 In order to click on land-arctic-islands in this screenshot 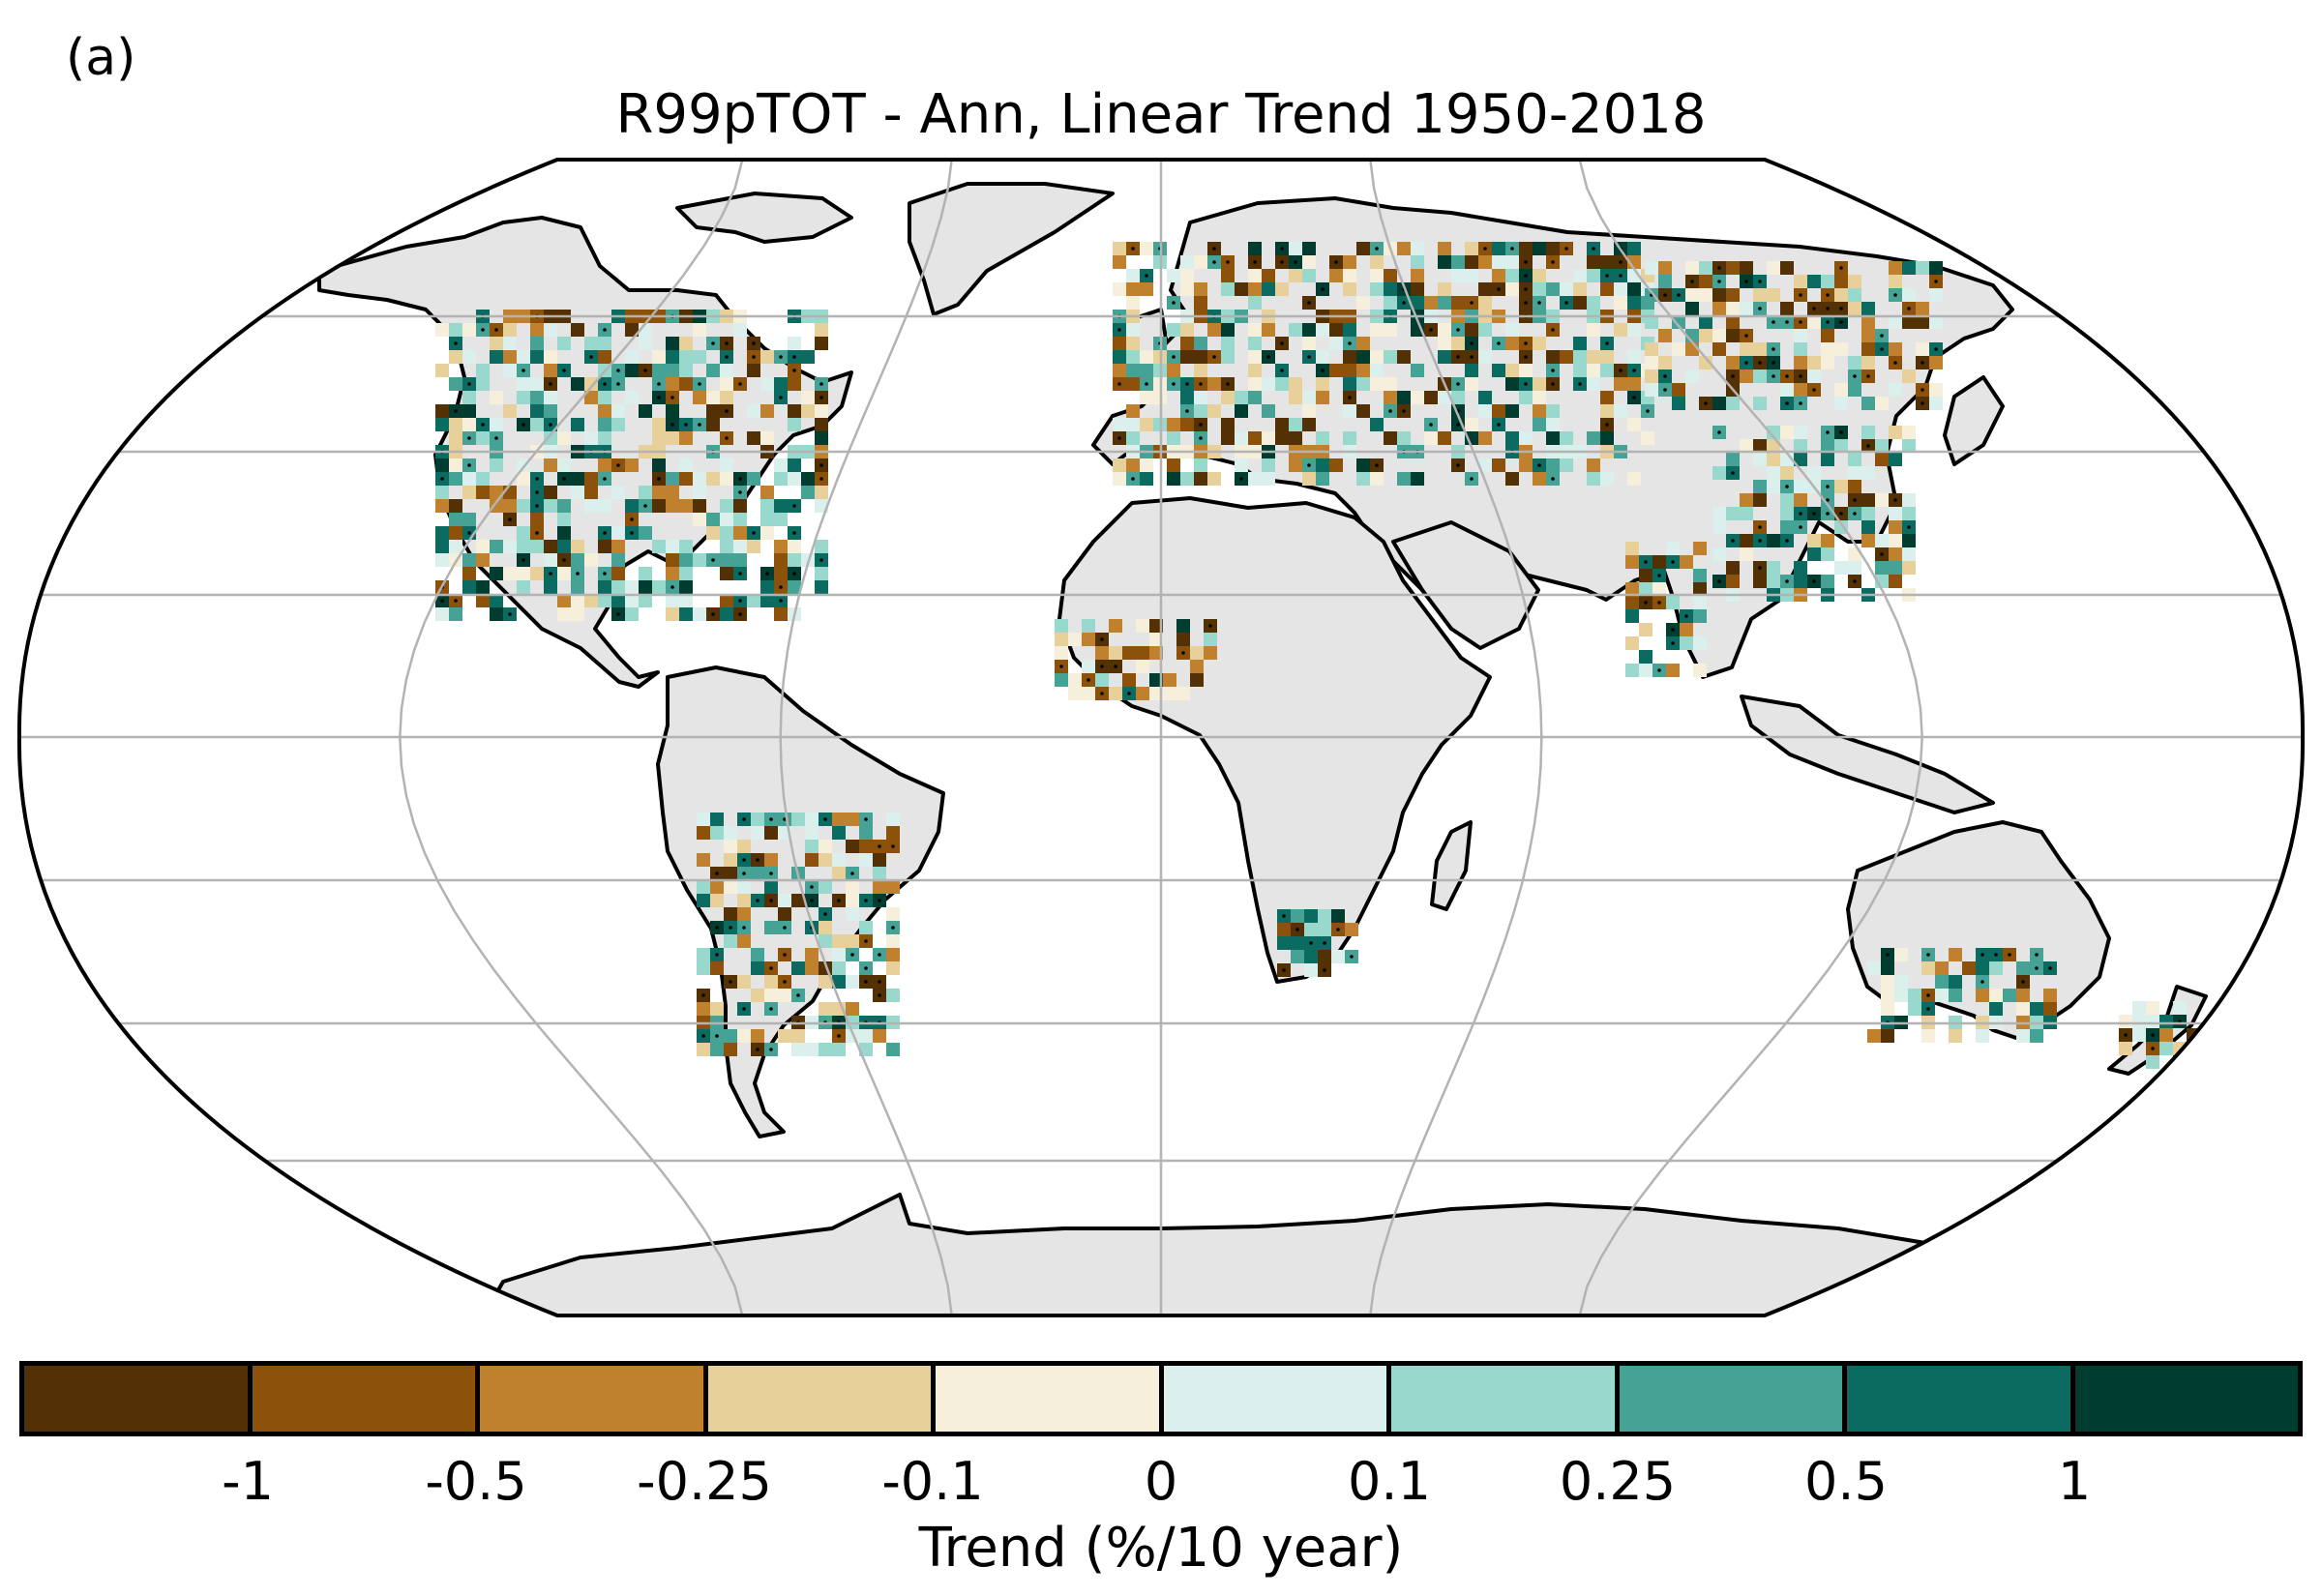, I will do `click(764, 218)`.